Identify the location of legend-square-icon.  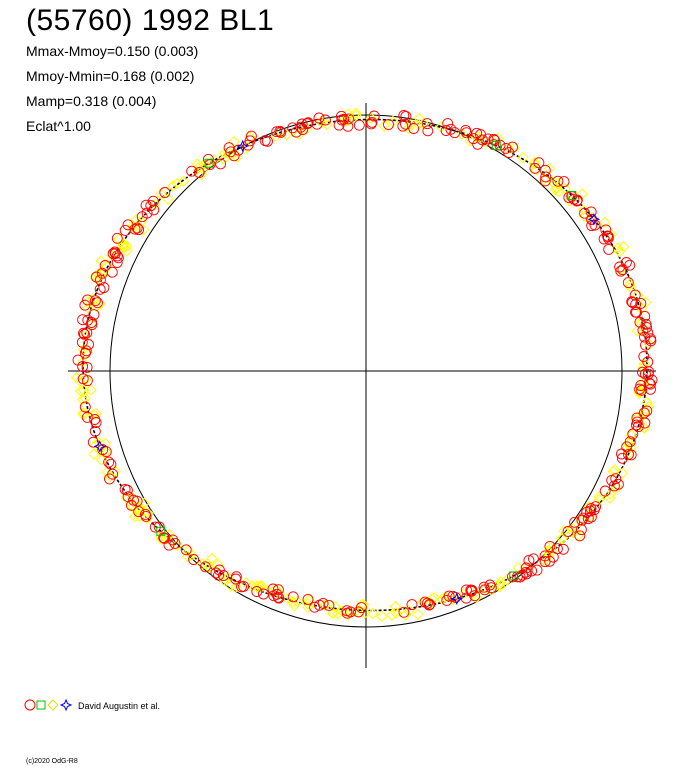
(41, 705).